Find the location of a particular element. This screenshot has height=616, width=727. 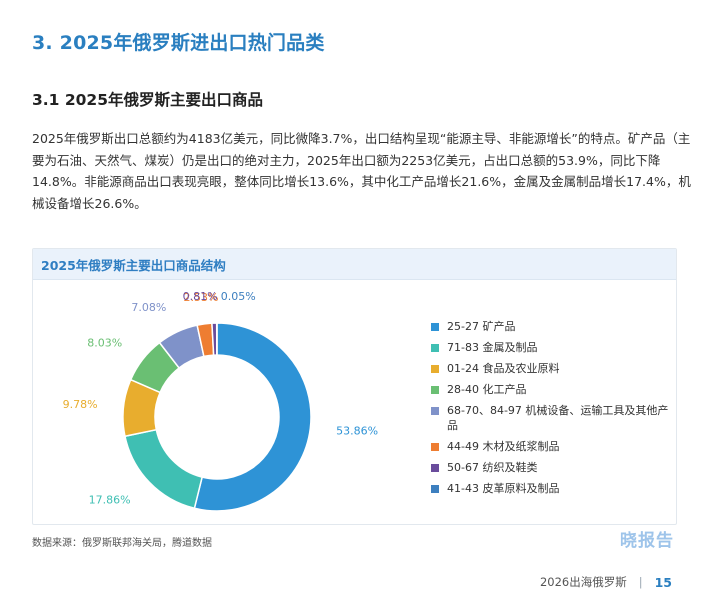

legend-label: 50-67 纺织及鞋类 is located at coordinates (492, 467).